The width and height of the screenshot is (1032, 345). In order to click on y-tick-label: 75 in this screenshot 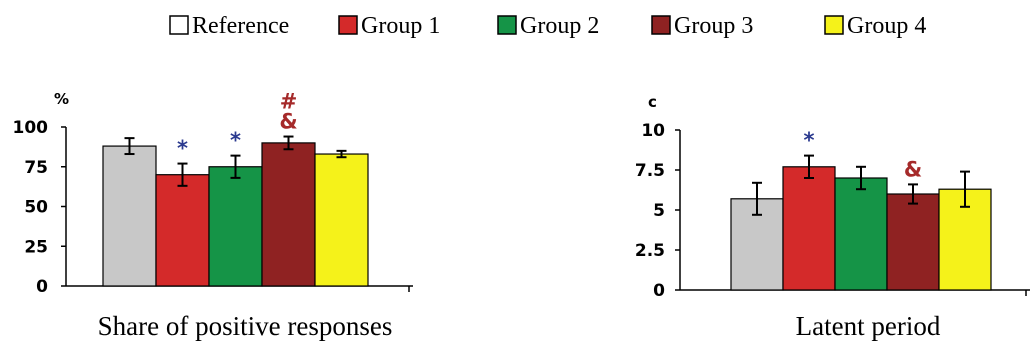, I will do `click(36, 168)`.